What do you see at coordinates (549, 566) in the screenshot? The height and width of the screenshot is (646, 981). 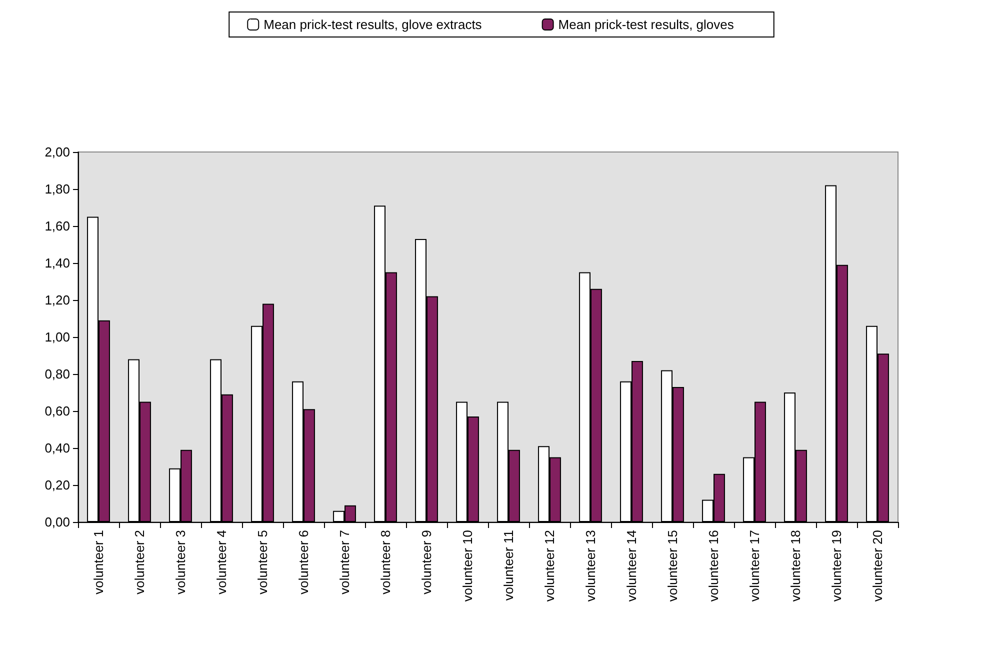 I see `x-tick-label: volunteer 12` at bounding box center [549, 566].